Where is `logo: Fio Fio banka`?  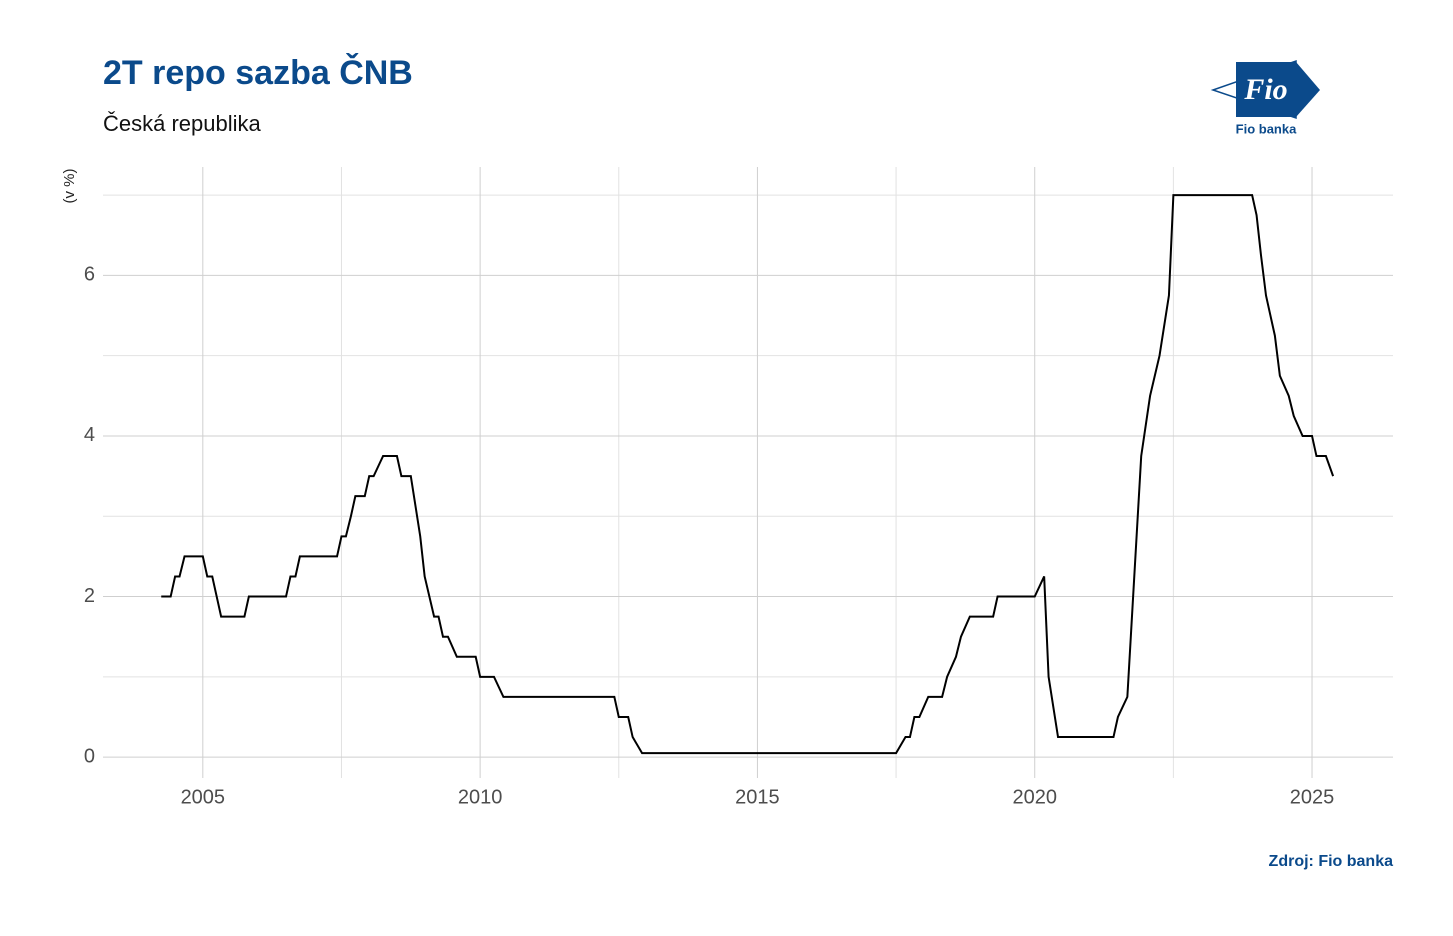 logo: Fio Fio banka is located at coordinates (1265, 97).